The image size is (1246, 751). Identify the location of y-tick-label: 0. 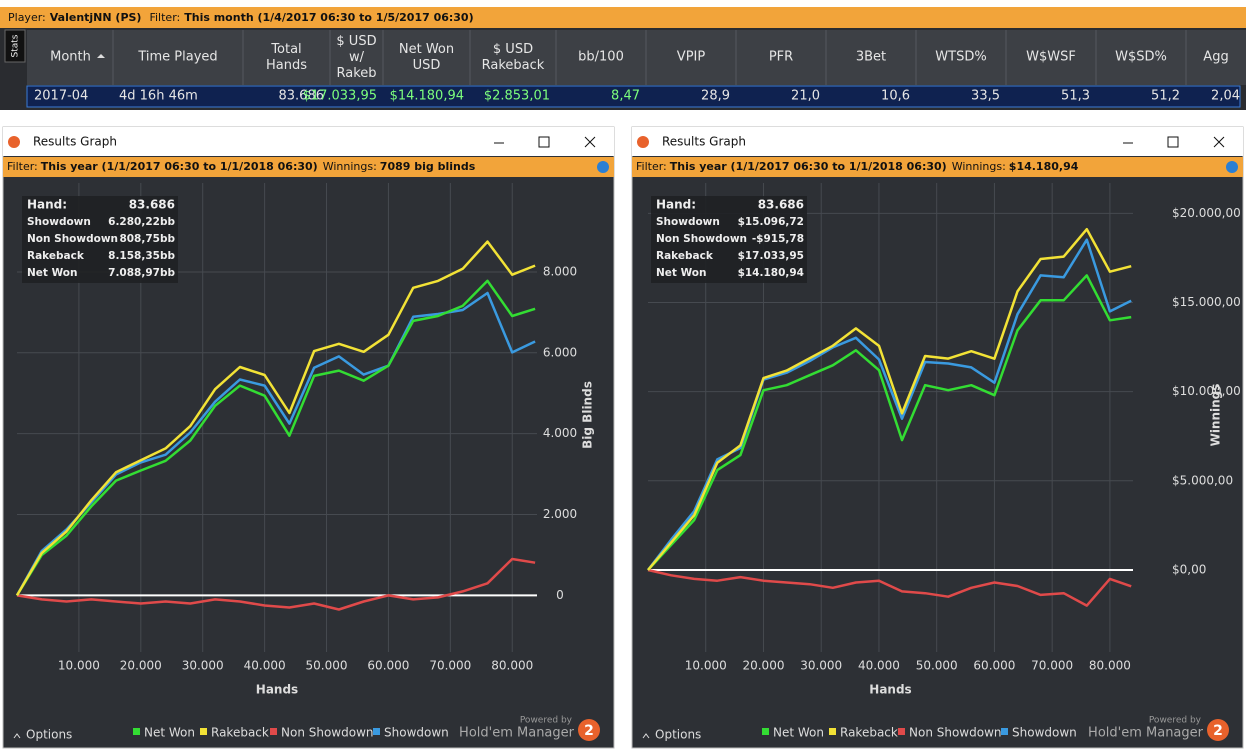
(560, 595).